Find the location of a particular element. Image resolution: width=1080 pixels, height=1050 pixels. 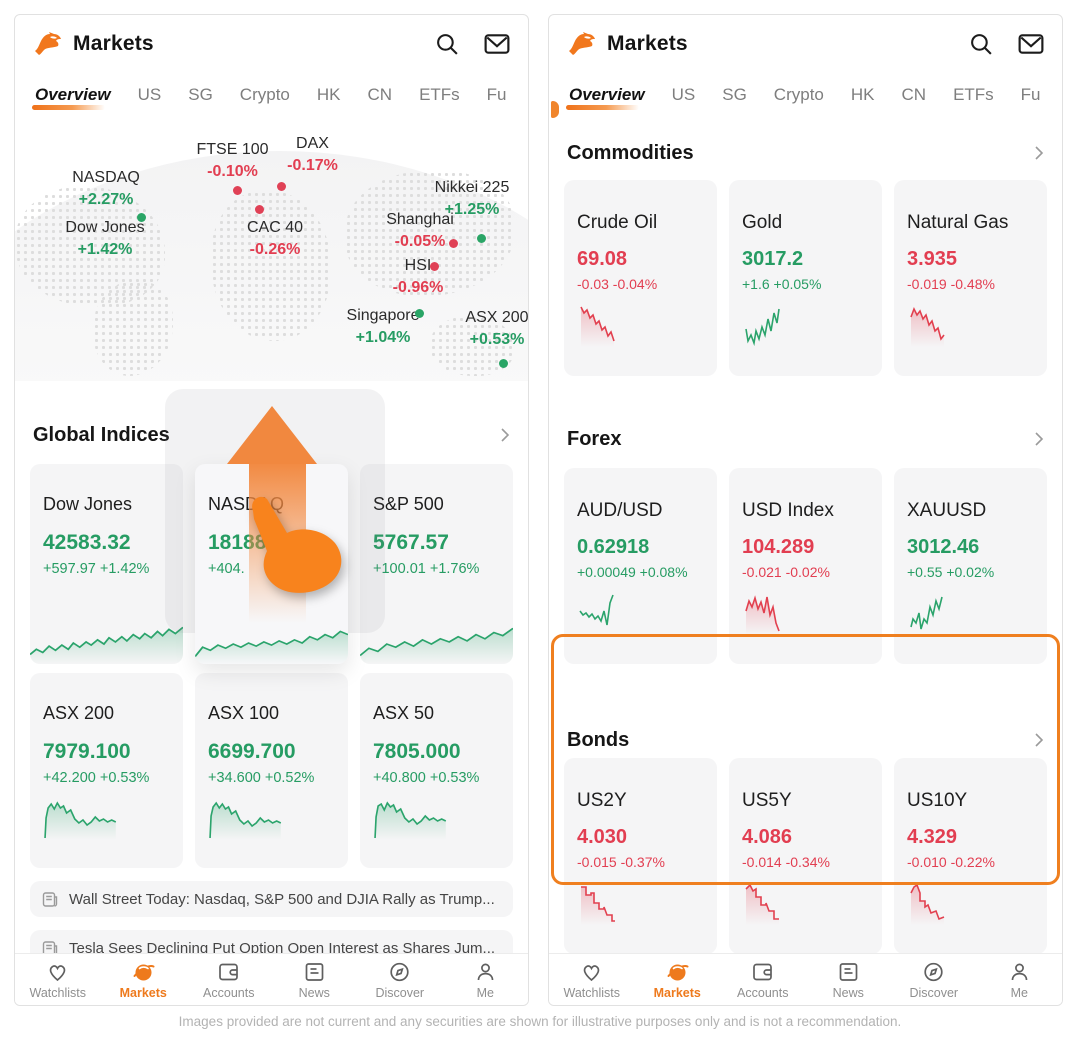

card-change: +42.200 +0.53% is located at coordinates (96, 778).